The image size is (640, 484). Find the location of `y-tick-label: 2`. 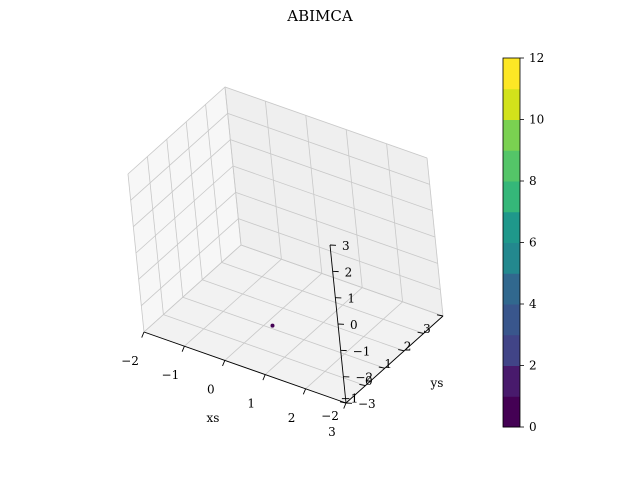

y-tick-label: 2 is located at coordinates (408, 346).